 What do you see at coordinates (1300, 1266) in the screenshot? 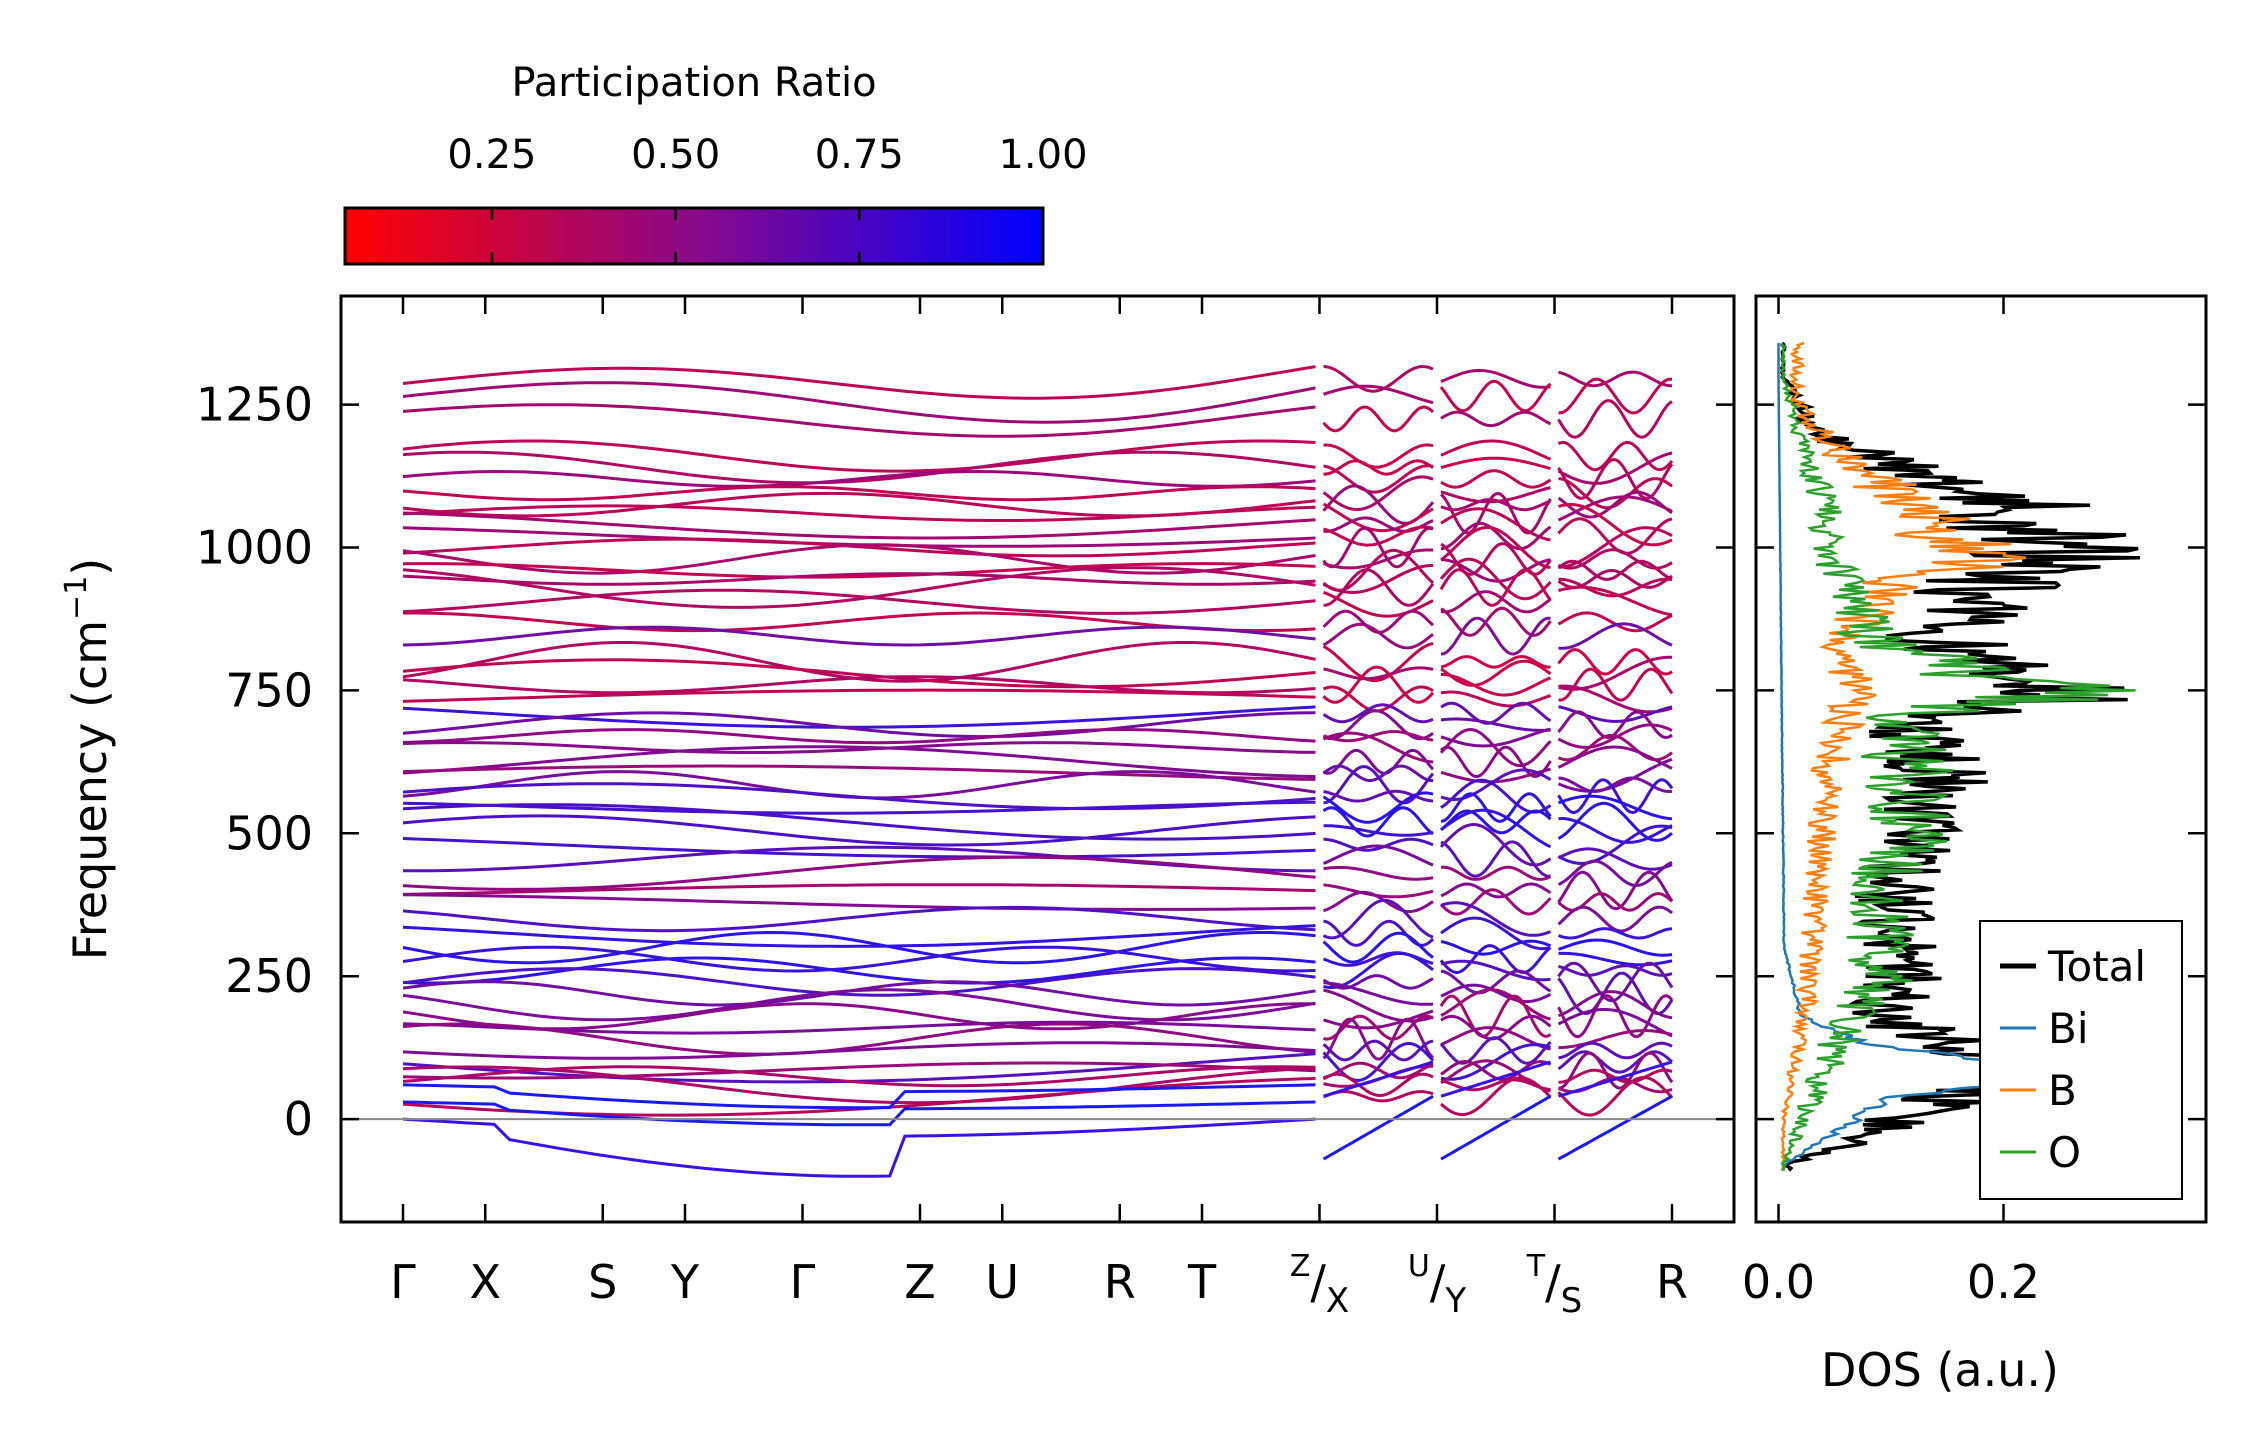
I see `x-tick-label-sup: Z` at bounding box center [1300, 1266].